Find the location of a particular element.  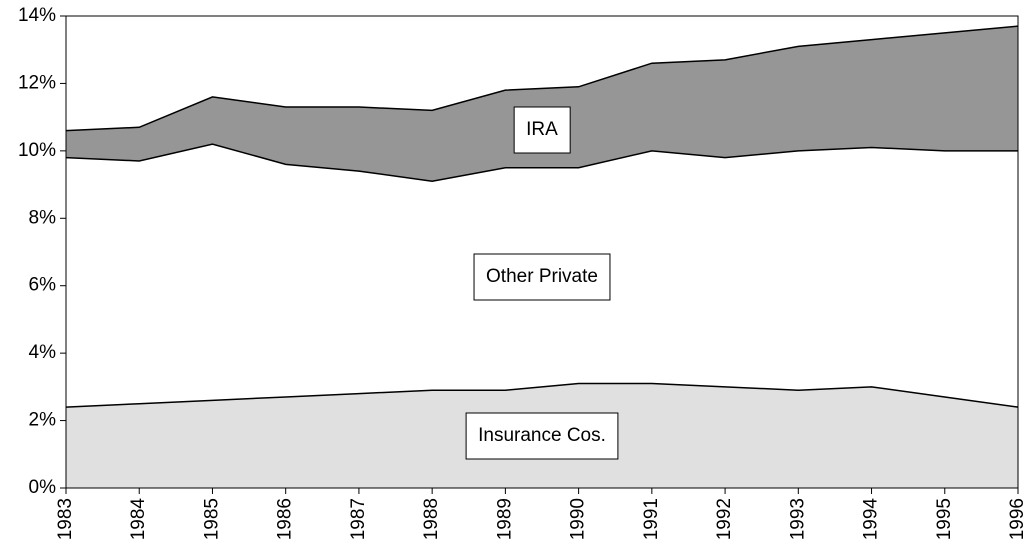

x-tick-label: 1994 is located at coordinates (871, 519).